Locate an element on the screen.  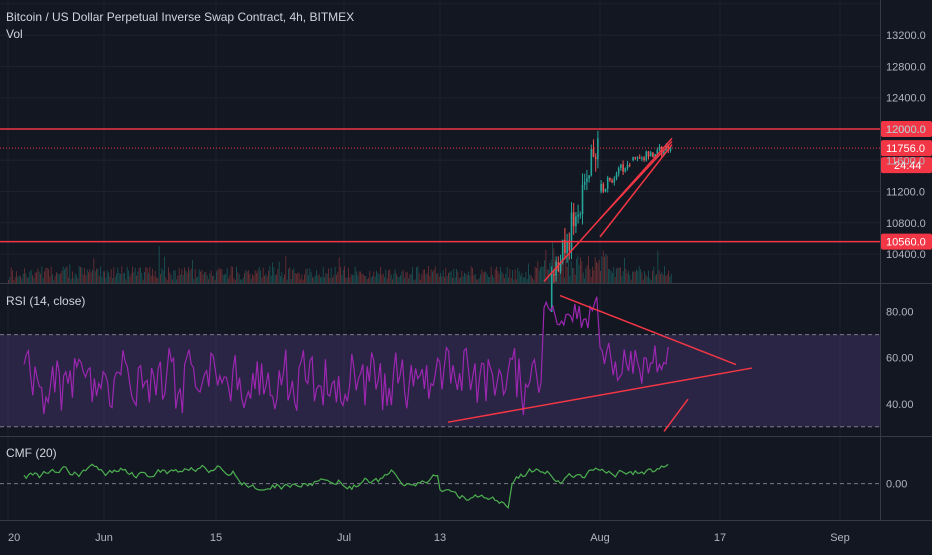
volume-label: Vol is located at coordinates (14, 34).